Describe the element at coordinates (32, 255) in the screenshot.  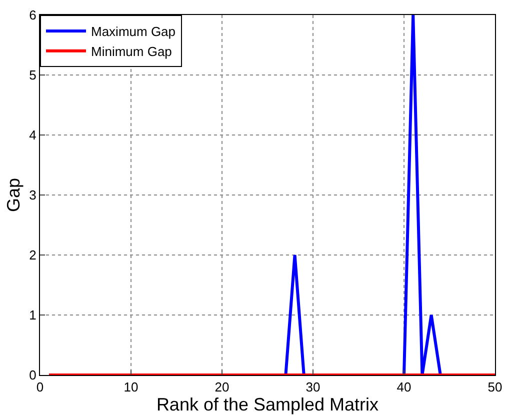
I see `y-tick-label: 2` at that location.